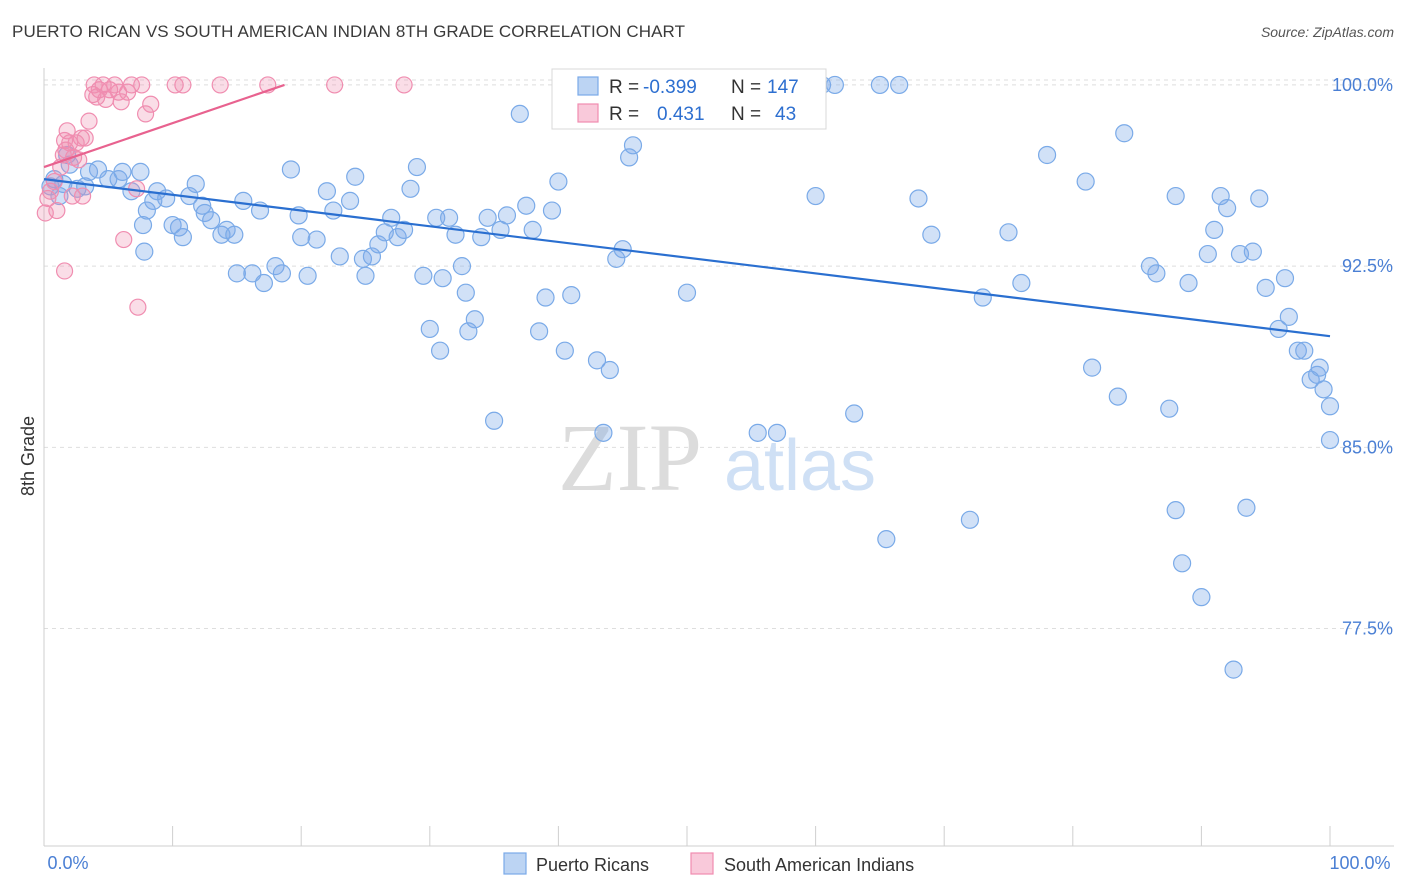  What do you see at coordinates (670, 87) in the screenshot?
I see `stats-blue-r-value: -0.399` at bounding box center [670, 87].